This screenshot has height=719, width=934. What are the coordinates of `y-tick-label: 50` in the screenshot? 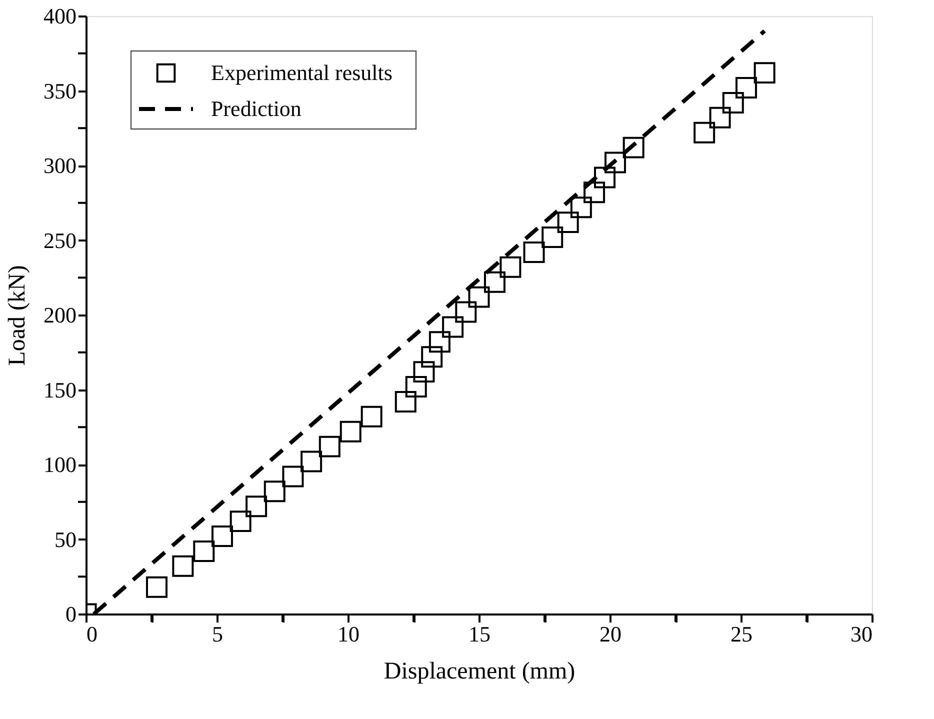 It's located at (65, 539).